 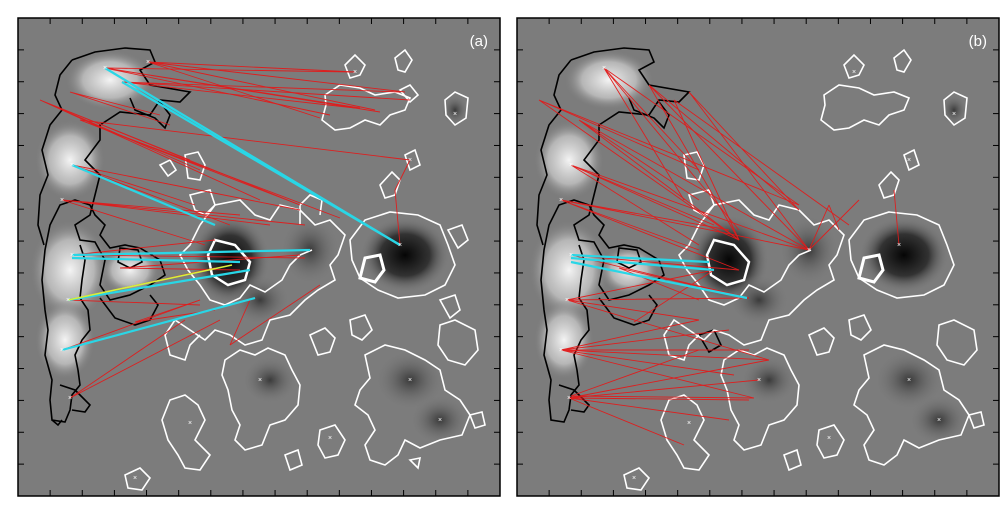 I want to click on panel-a-yellow-connection, so click(x=150, y=282).